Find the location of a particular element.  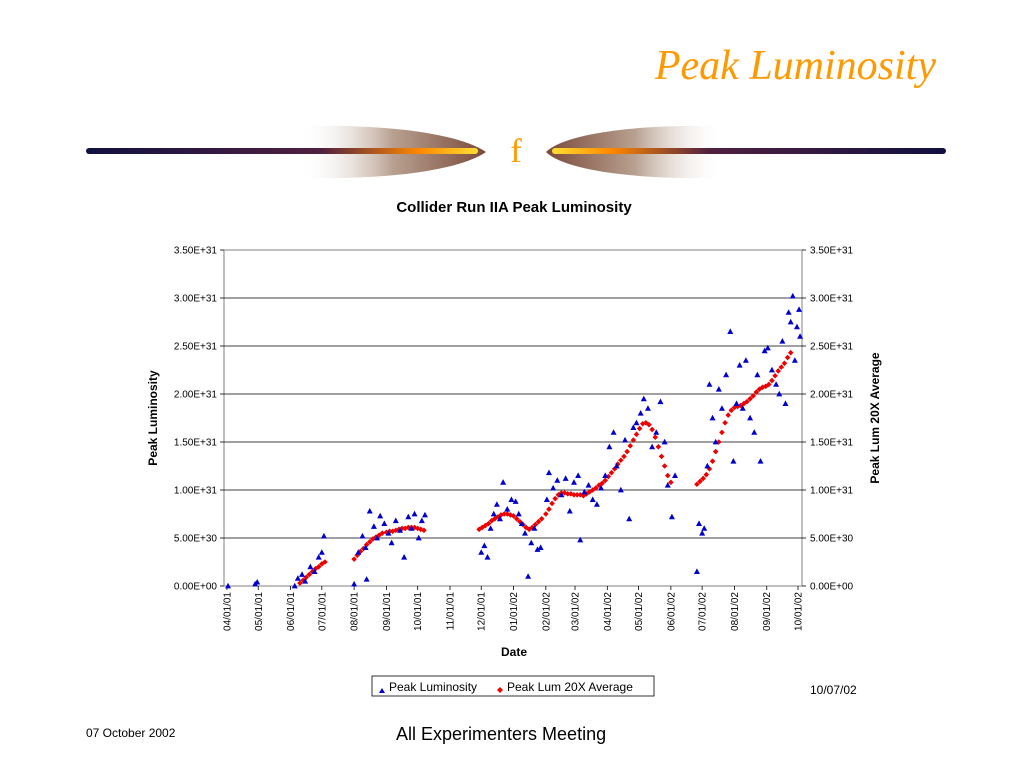

y2-tick-label: 2.00E+31 is located at coordinates (832, 395).